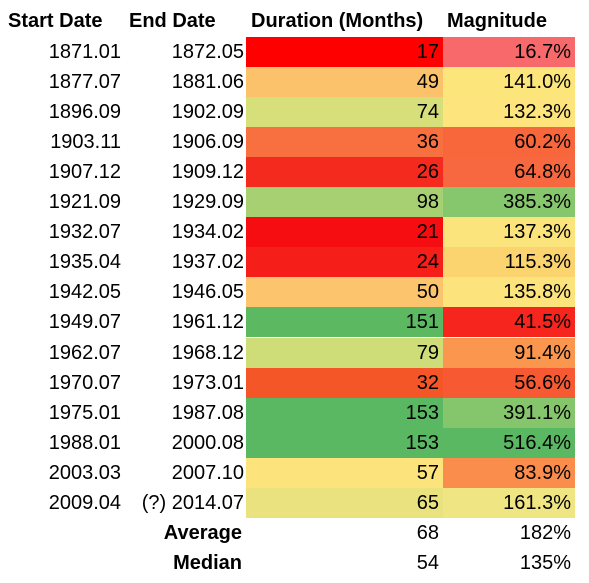 The image size is (589, 583). I want to click on end-date-cell: 2007.10, so click(207, 472).